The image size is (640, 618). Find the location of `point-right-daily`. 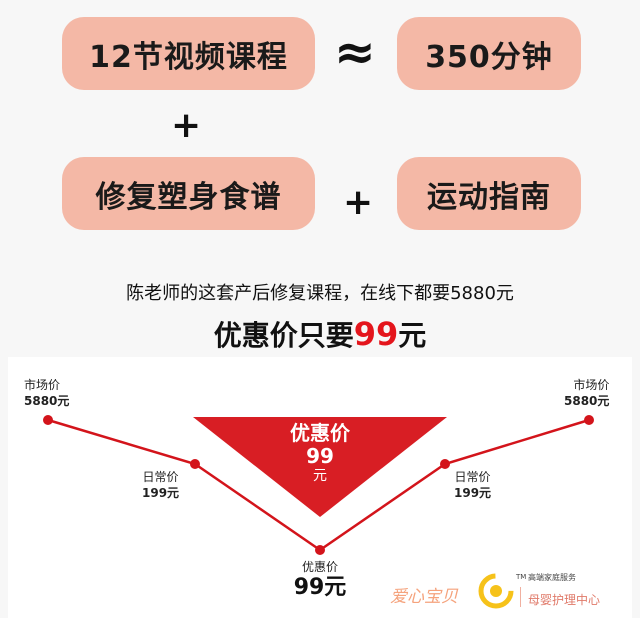

point-right-daily is located at coordinates (445, 464).